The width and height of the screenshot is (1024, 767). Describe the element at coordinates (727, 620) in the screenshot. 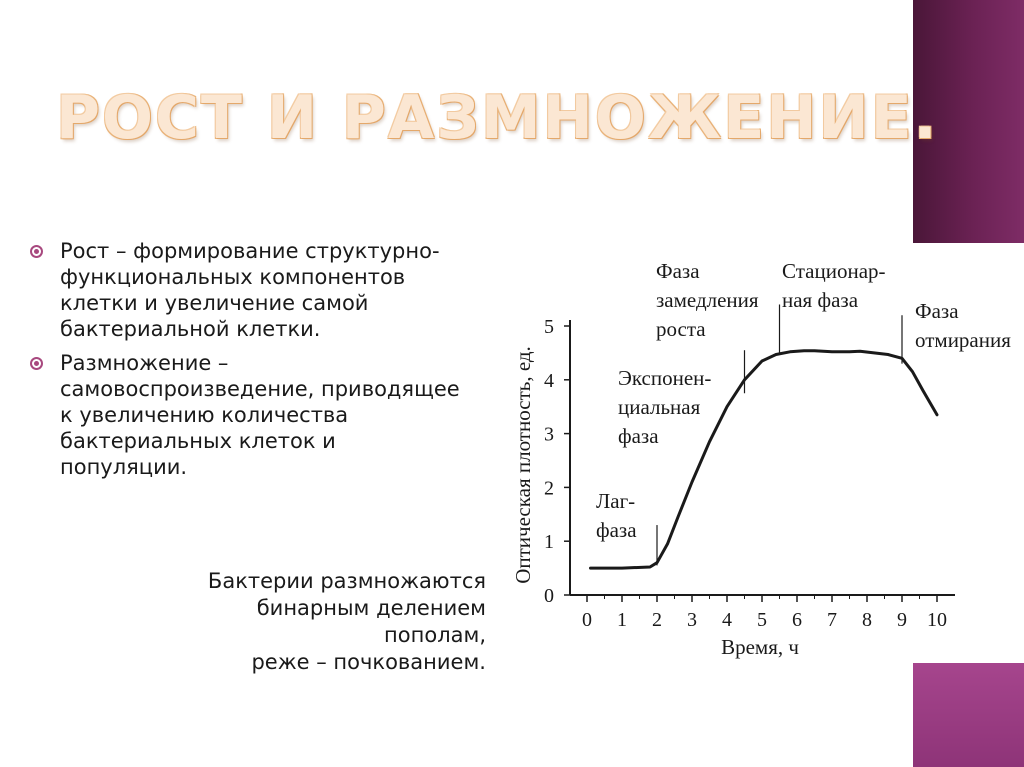

I see `x-tick-label: 4` at that location.